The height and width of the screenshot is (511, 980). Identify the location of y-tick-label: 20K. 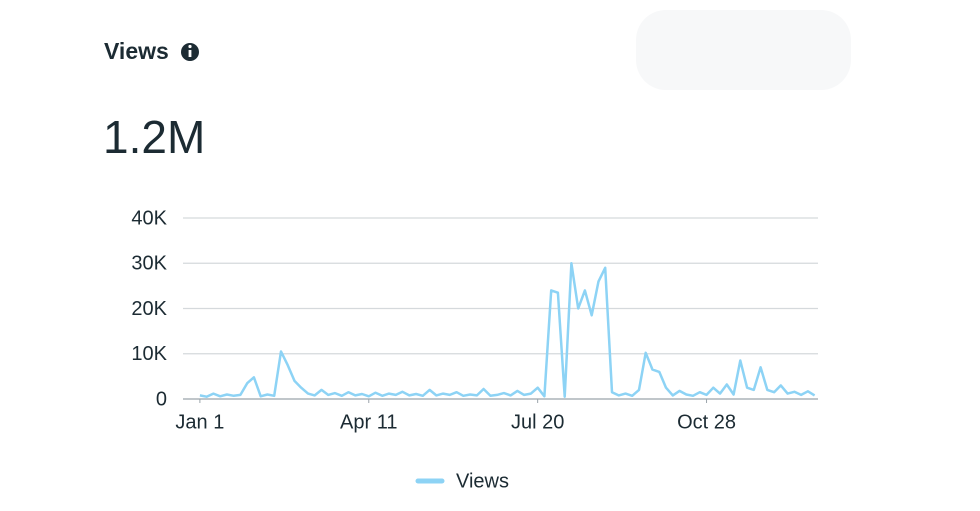
(149, 309).